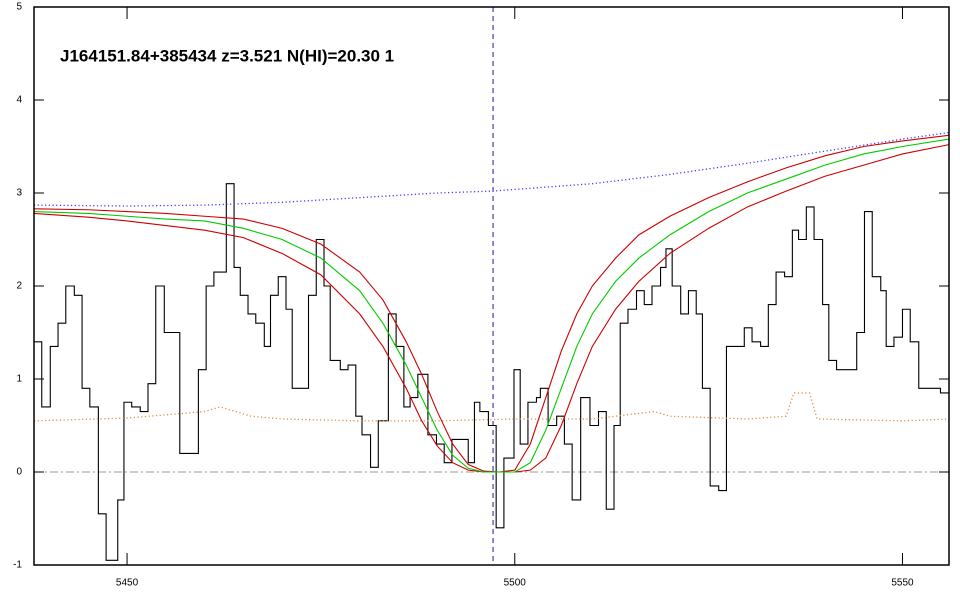 This screenshot has height=600, width=960. I want to click on y-tick-label: 2, so click(19, 286).